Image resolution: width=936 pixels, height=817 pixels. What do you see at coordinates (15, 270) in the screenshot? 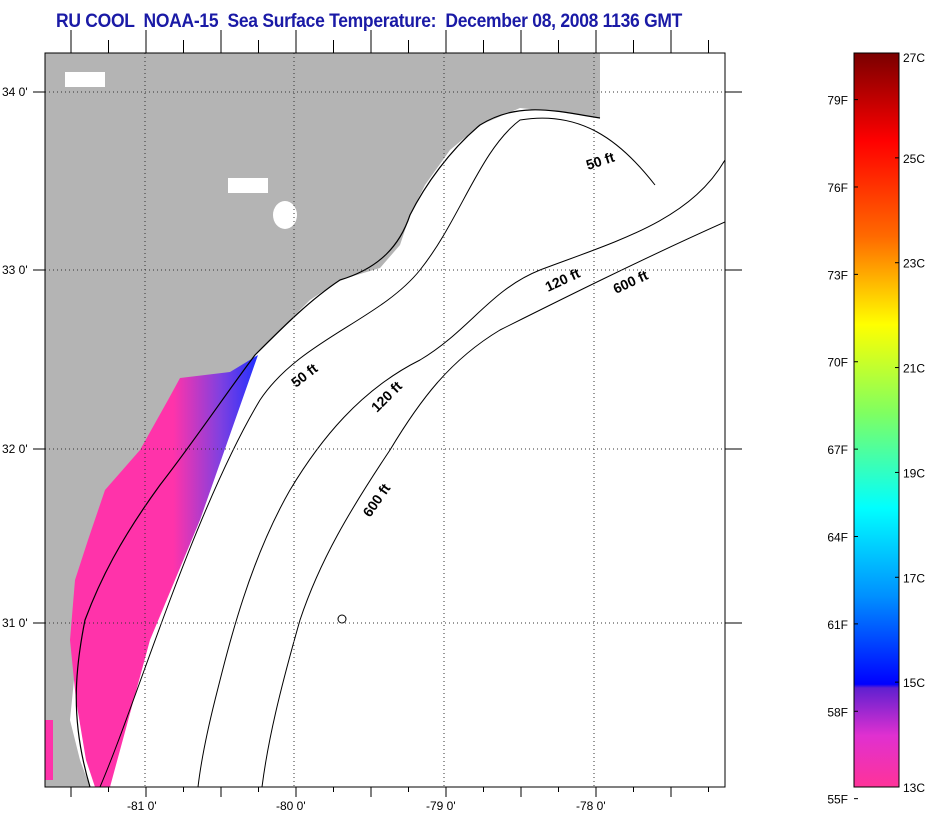
I see `lat-label: 33 0'` at bounding box center [15, 270].